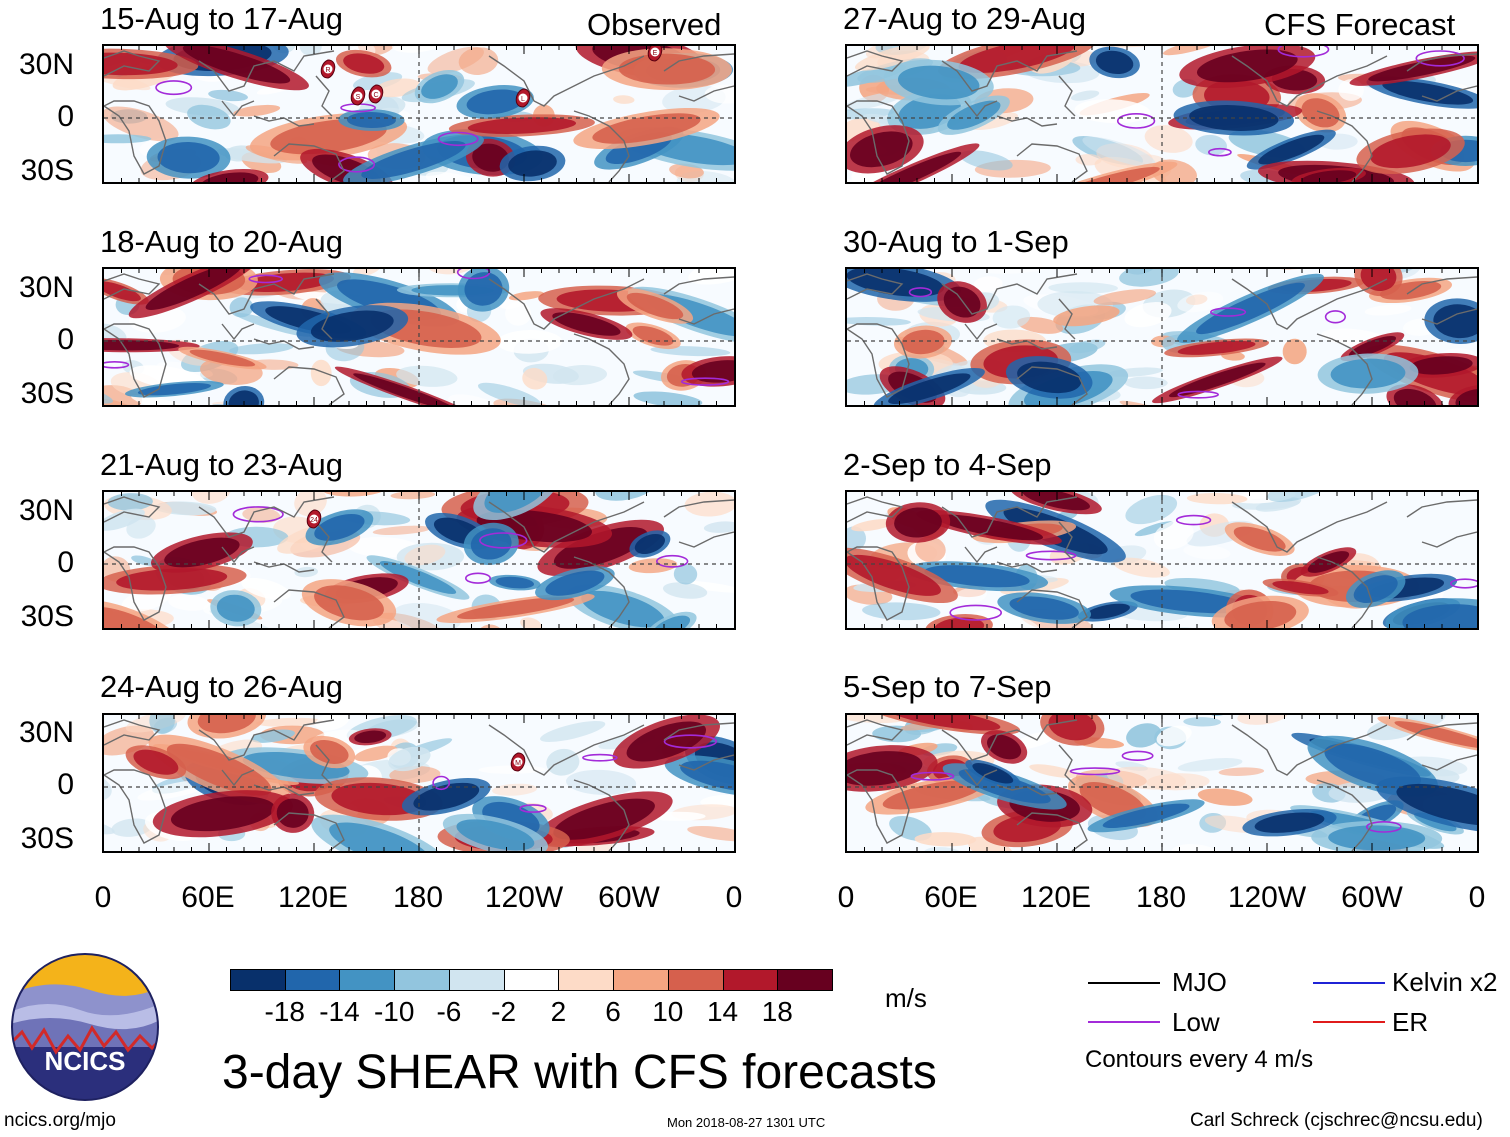 This screenshot has width=1510, height=1137. I want to click on legend-low-label: Low, so click(1196, 1022).